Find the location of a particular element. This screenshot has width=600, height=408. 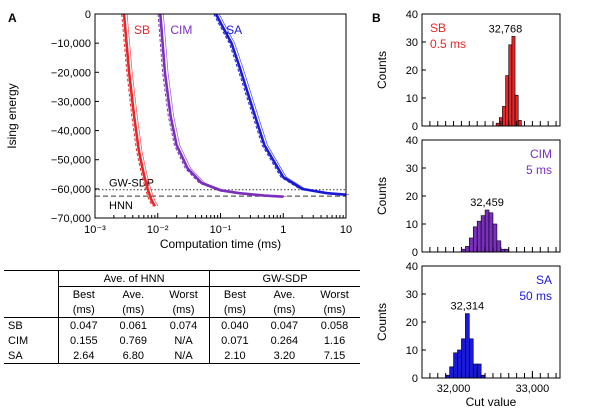

table-corner is located at coordinates (31, 278).